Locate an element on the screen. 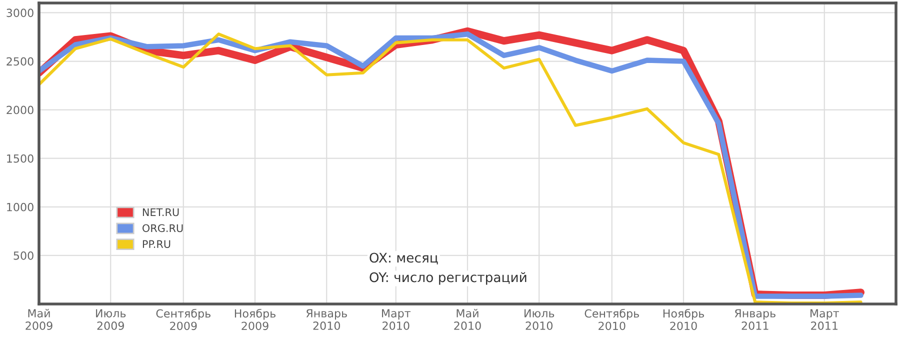  x-tick-label: Май 2009 is located at coordinates (39, 319).